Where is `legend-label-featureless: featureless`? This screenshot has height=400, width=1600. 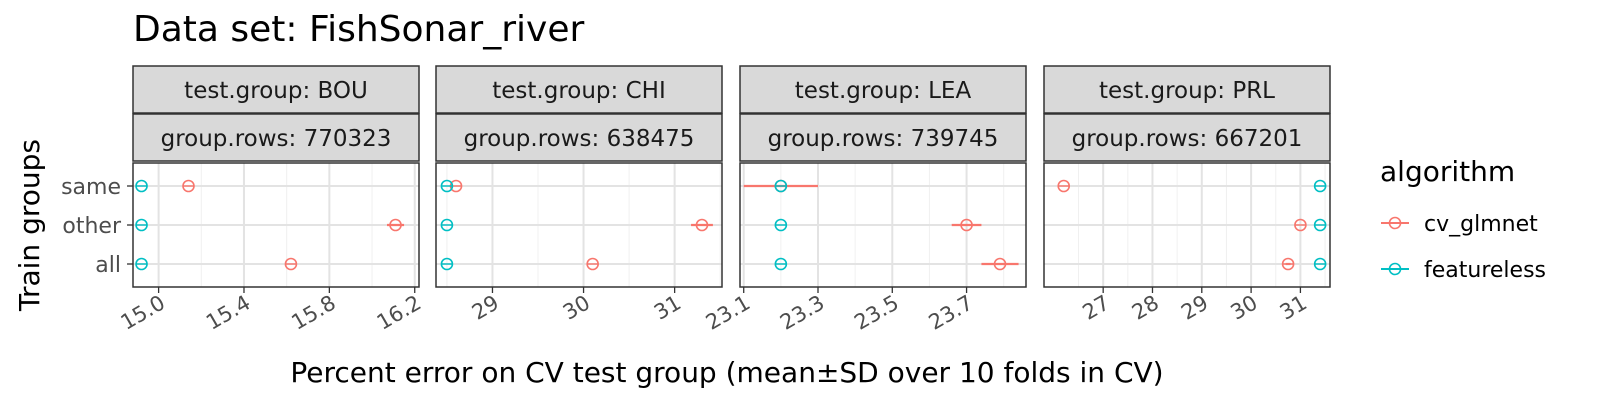
legend-label-featureless: featureless is located at coordinates (1485, 270).